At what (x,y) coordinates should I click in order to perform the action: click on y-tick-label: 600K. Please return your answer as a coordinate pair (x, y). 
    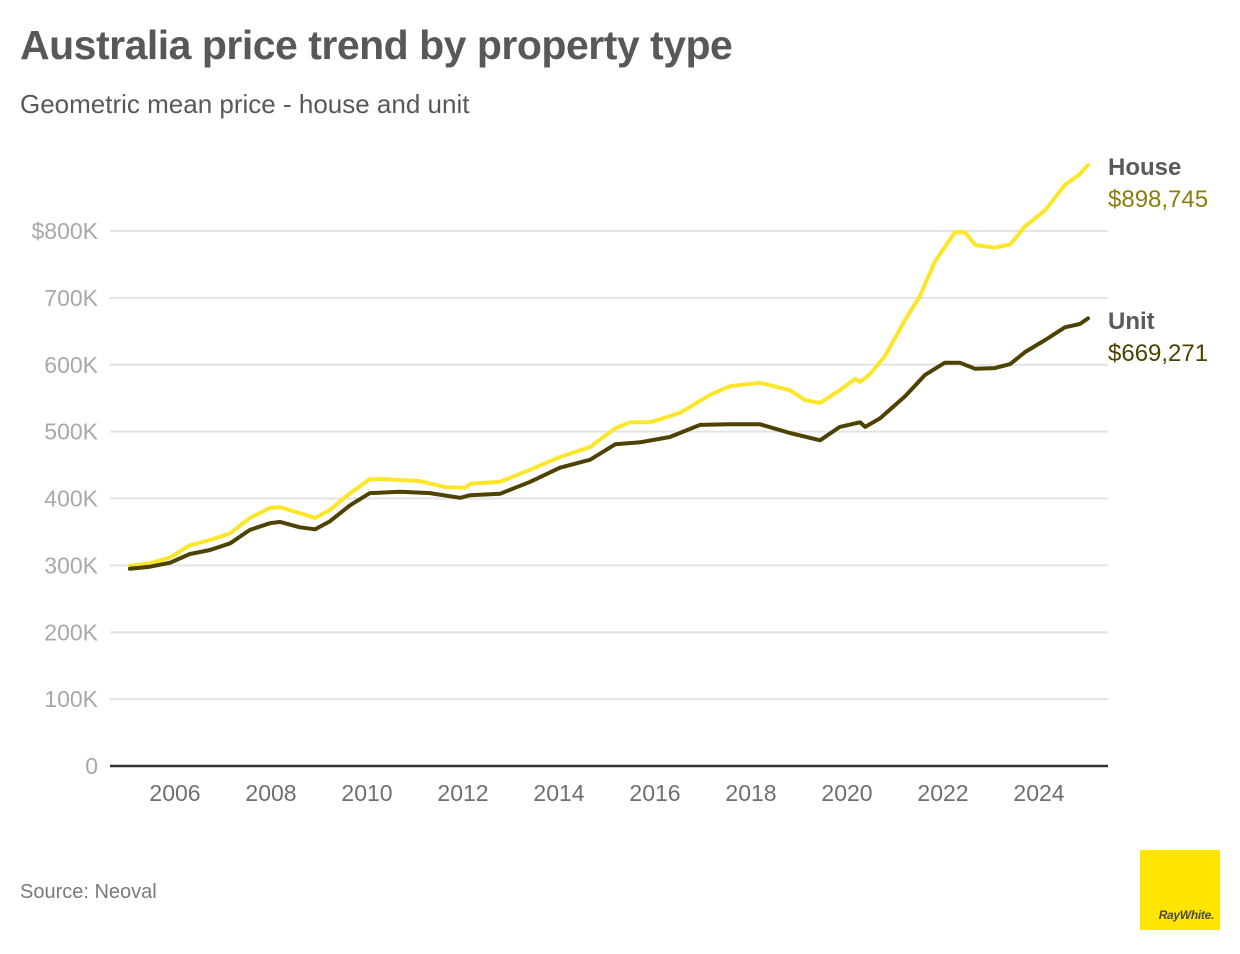
    Looking at the image, I should click on (71, 365).